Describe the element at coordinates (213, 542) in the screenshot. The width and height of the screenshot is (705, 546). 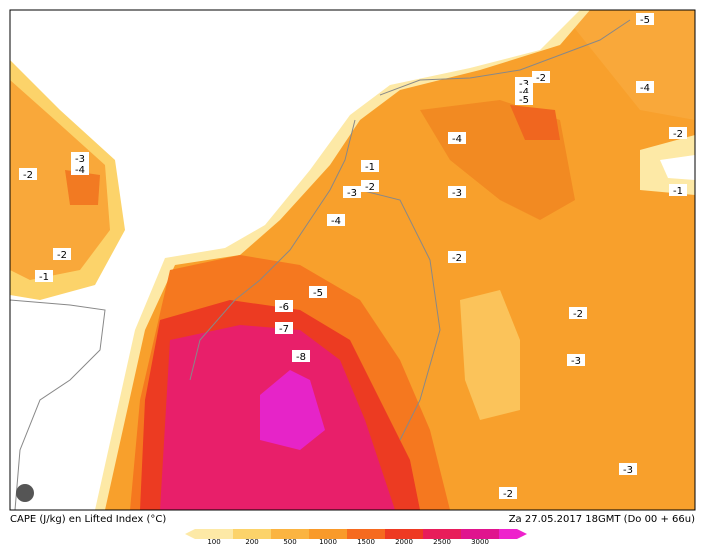
I see `colorbar-tick: 100` at that location.